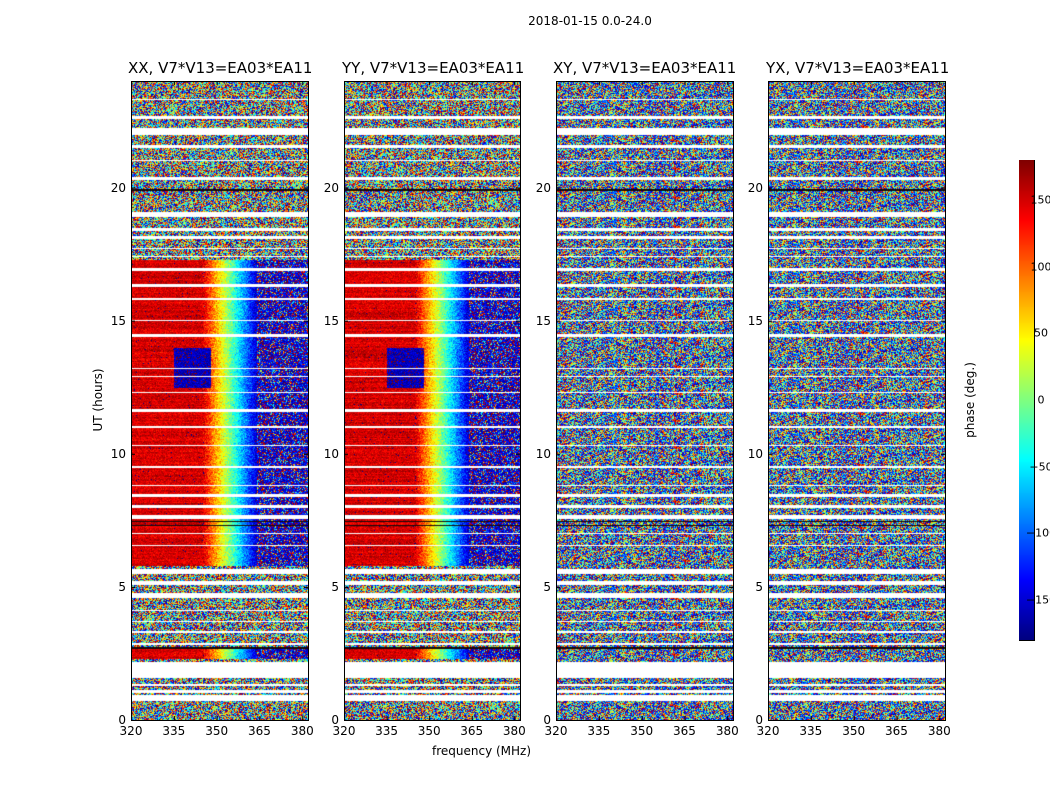  What do you see at coordinates (858, 68) in the screenshot?
I see `panel-title-yx: YX, V7*V13=EA03*EA11` at bounding box center [858, 68].